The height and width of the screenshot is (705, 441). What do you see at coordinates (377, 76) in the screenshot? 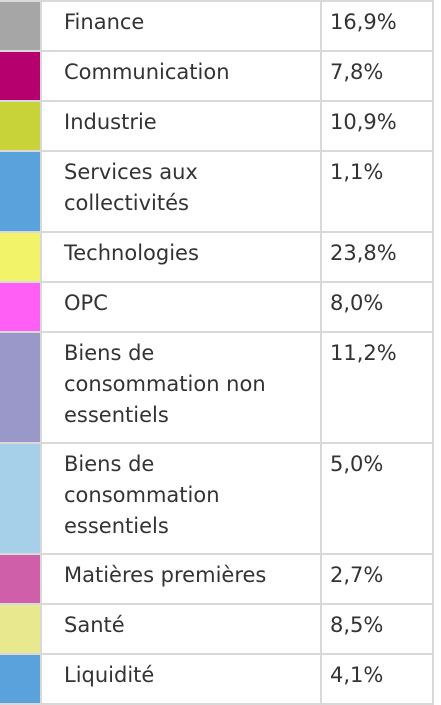
I see `sector-value: 7,8%` at bounding box center [377, 76].